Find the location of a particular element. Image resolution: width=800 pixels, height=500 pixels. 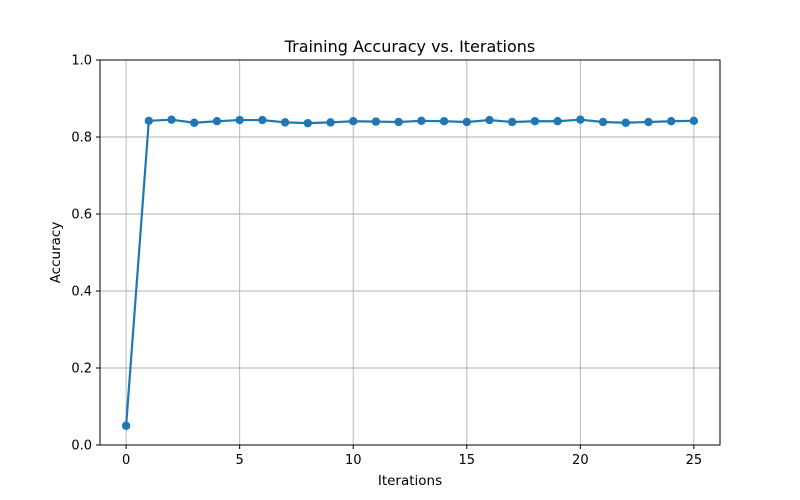

x-tick-label: 20 is located at coordinates (580, 460).